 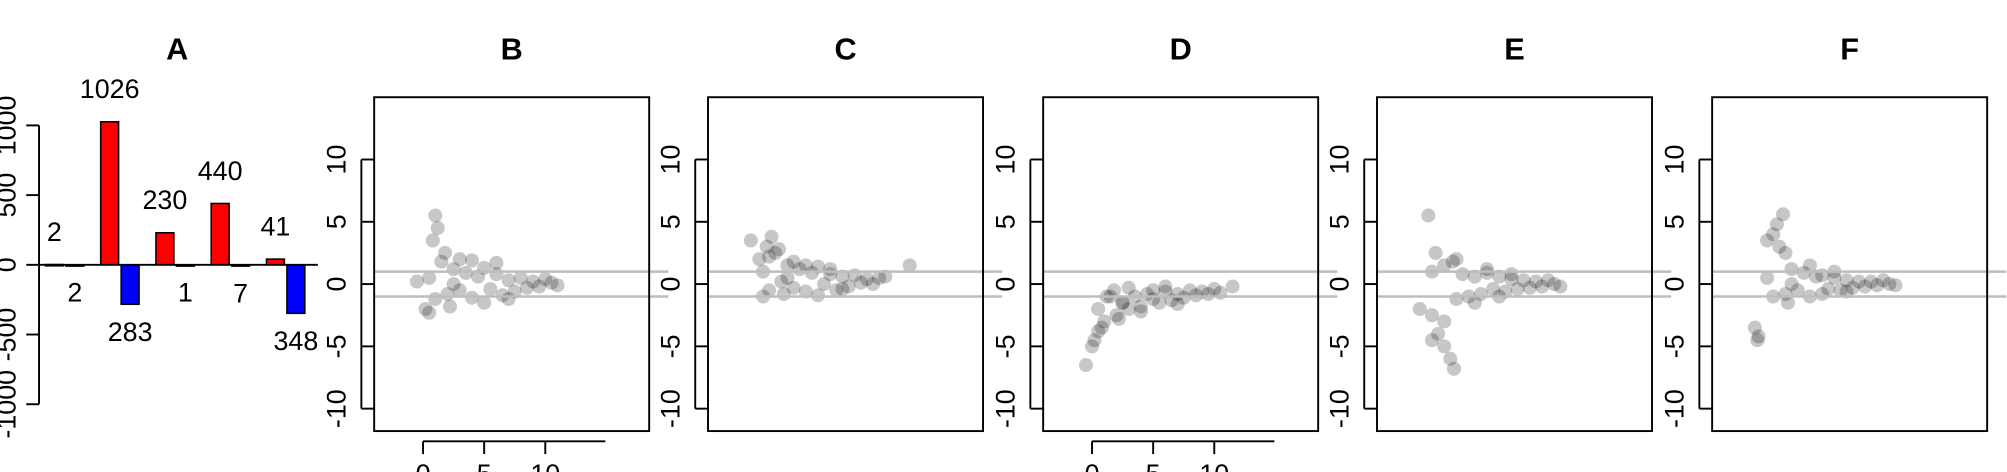 I want to click on value-label: 440, so click(x=220, y=171).